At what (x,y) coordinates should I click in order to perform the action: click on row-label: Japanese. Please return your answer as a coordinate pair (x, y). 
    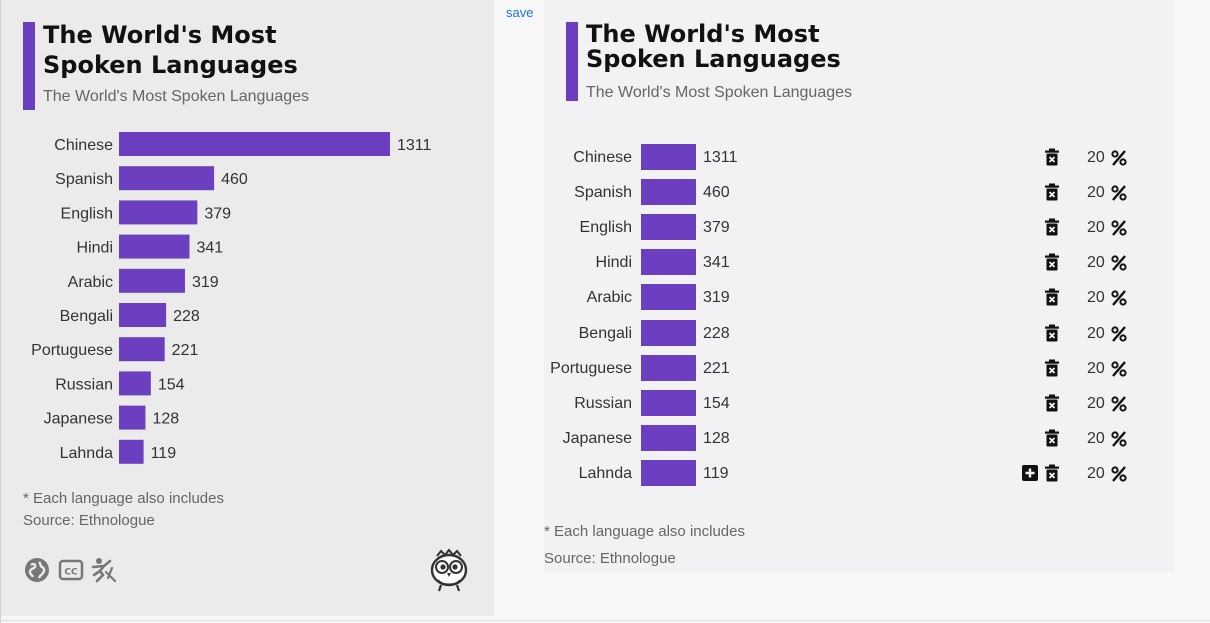
    Looking at the image, I should click on (597, 438).